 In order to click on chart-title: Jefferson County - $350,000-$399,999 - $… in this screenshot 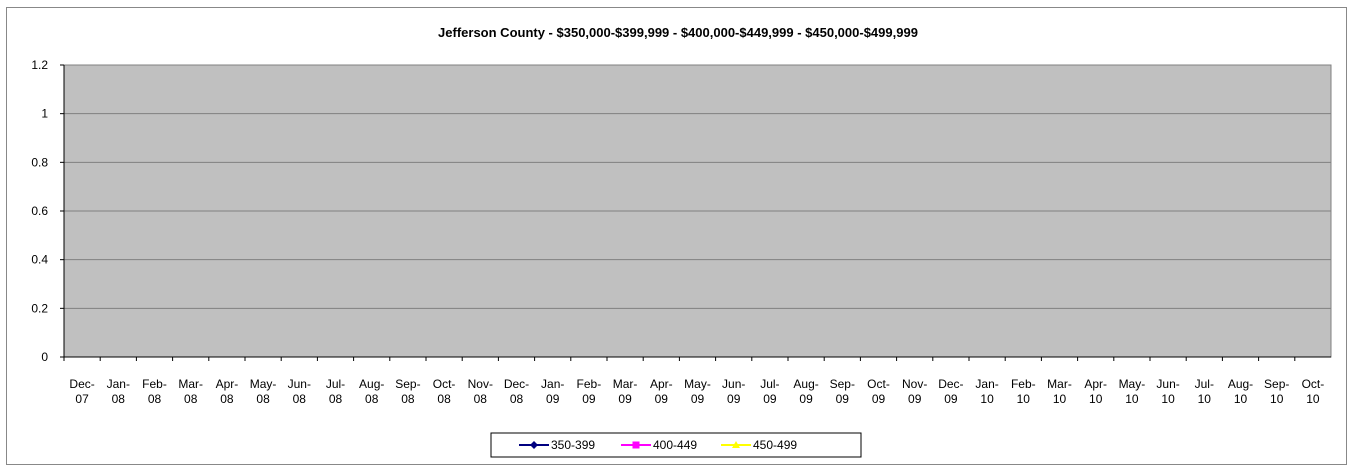, I will do `click(678, 32)`.